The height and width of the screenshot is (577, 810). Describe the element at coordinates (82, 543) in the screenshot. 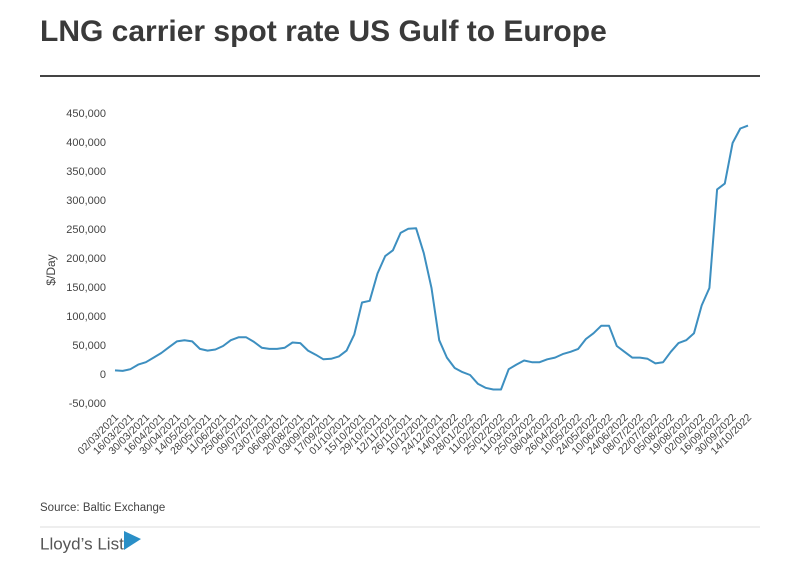

I see `brand: Lloyd’s List` at that location.